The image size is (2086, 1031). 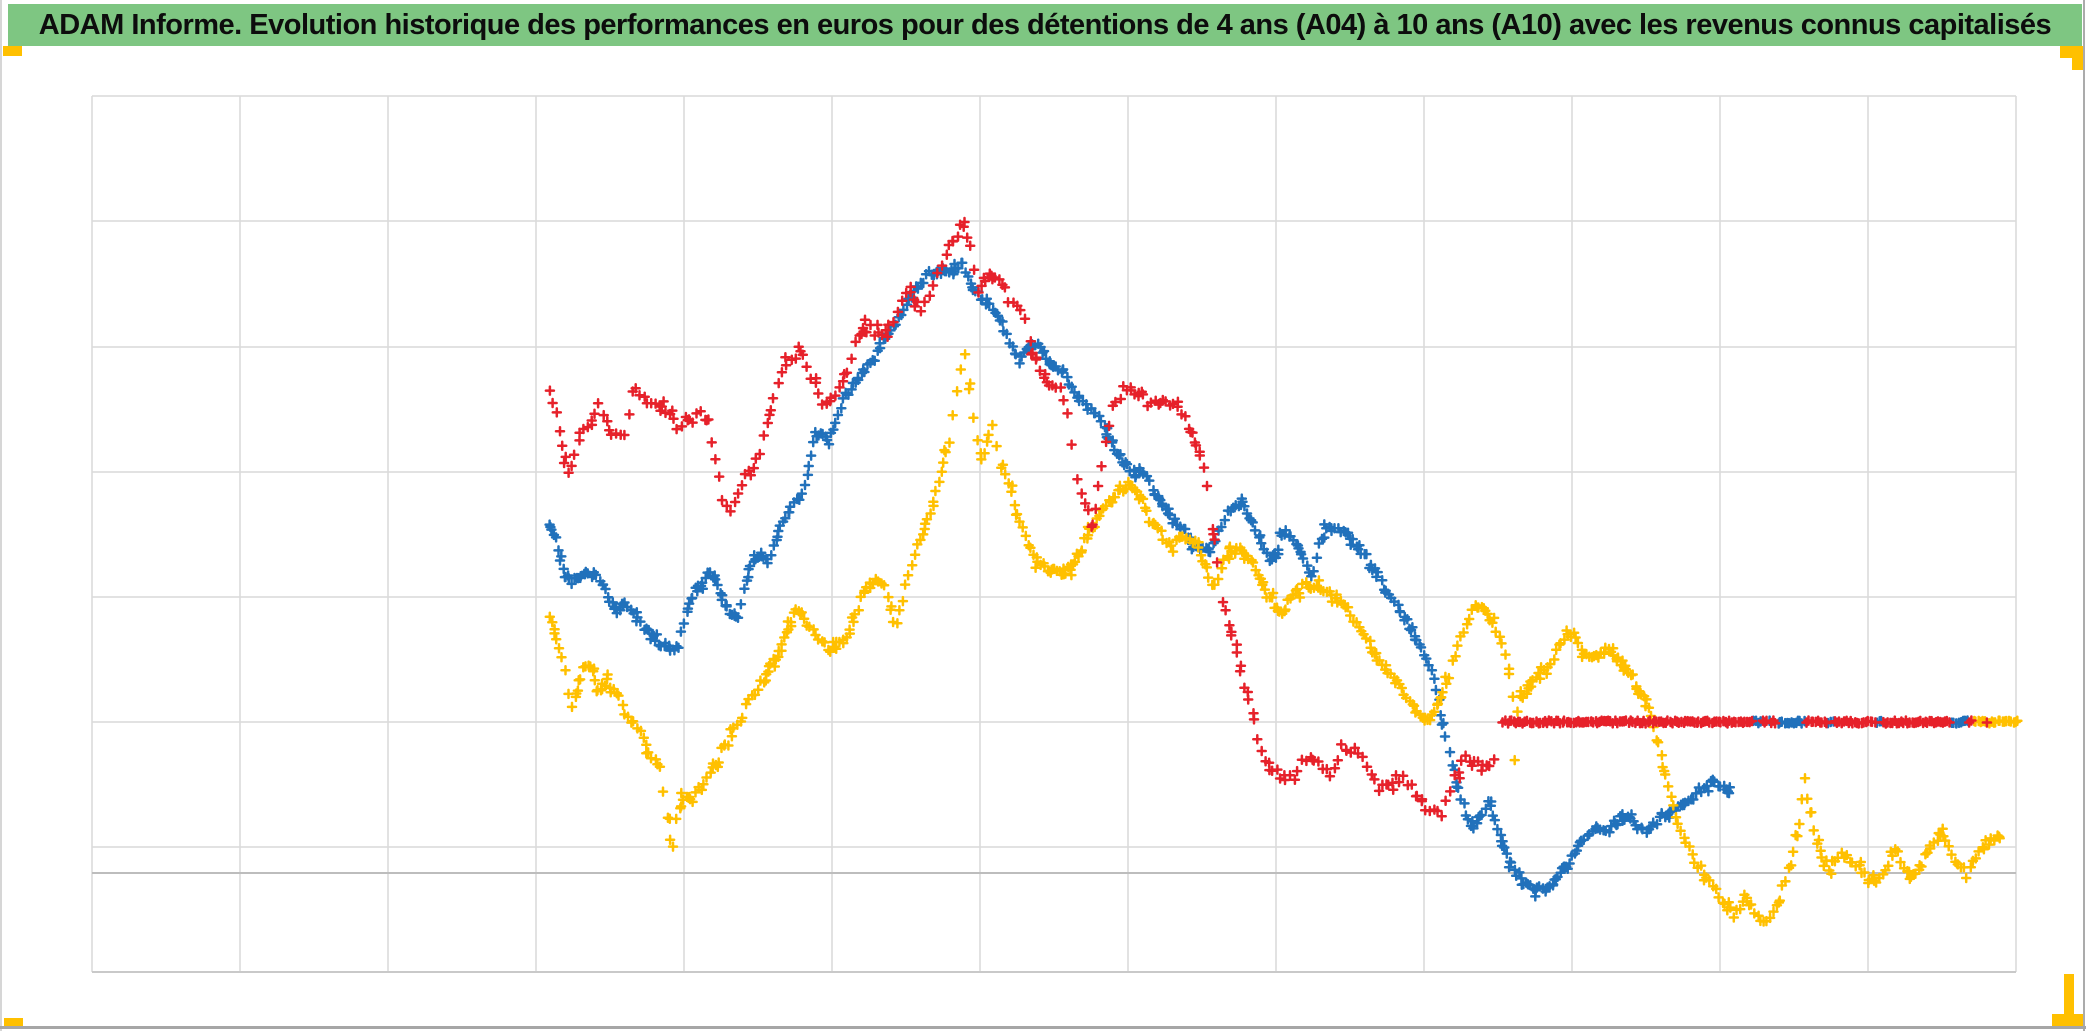 I want to click on frame-right-rule, so click(x=2084, y=515).